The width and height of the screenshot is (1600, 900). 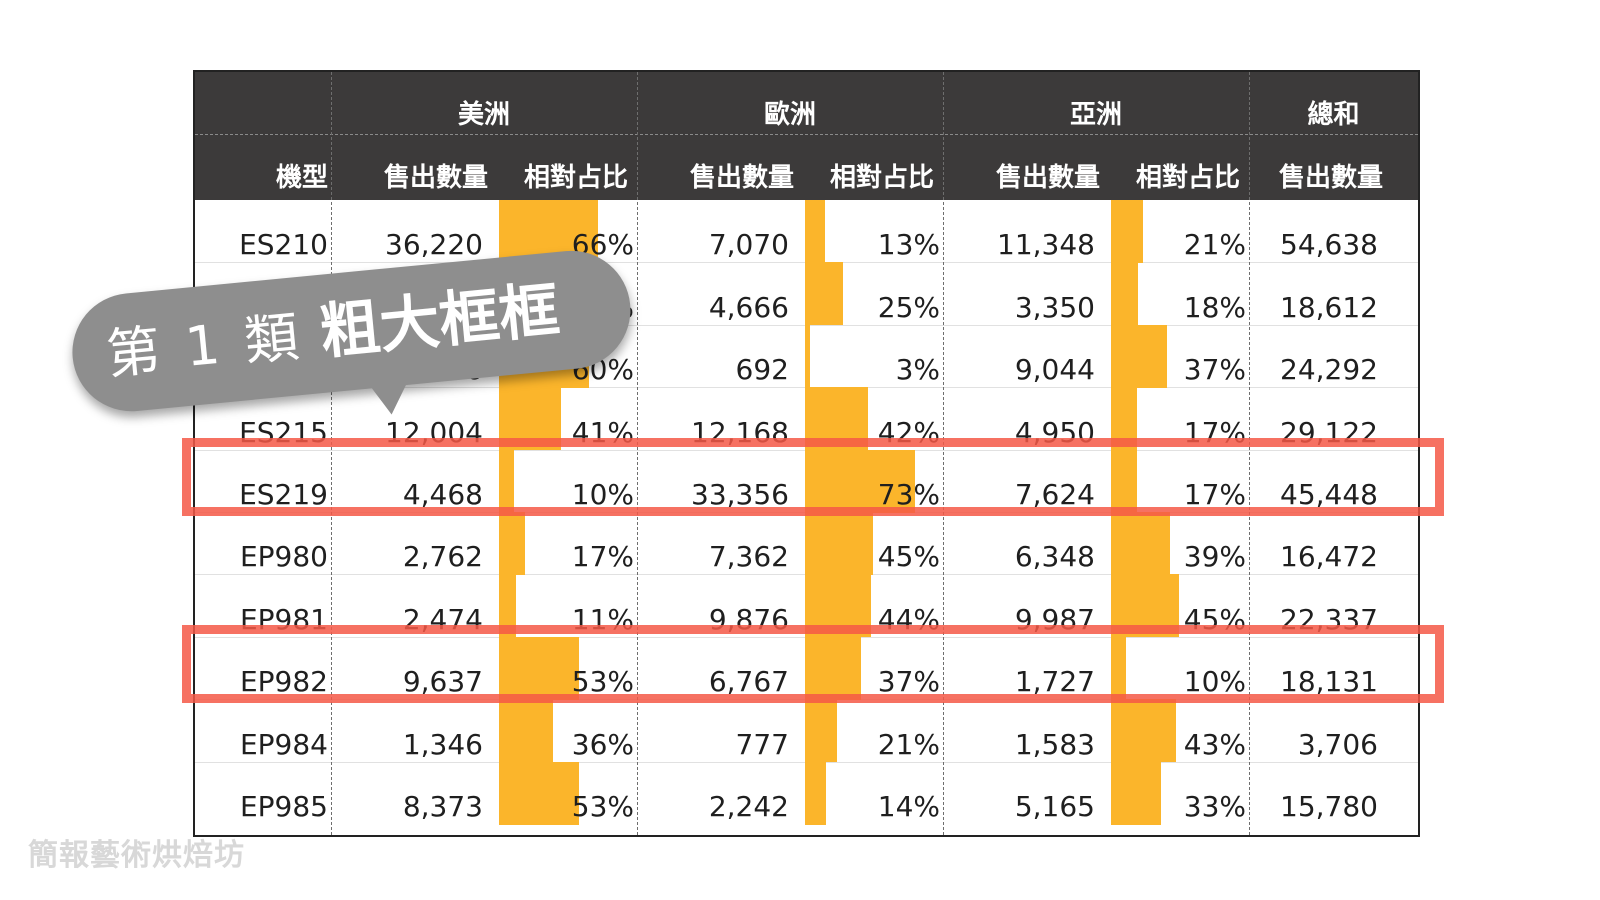 What do you see at coordinates (1214, 307) in the screenshot?
I see `cell-asia-share: 18%` at bounding box center [1214, 307].